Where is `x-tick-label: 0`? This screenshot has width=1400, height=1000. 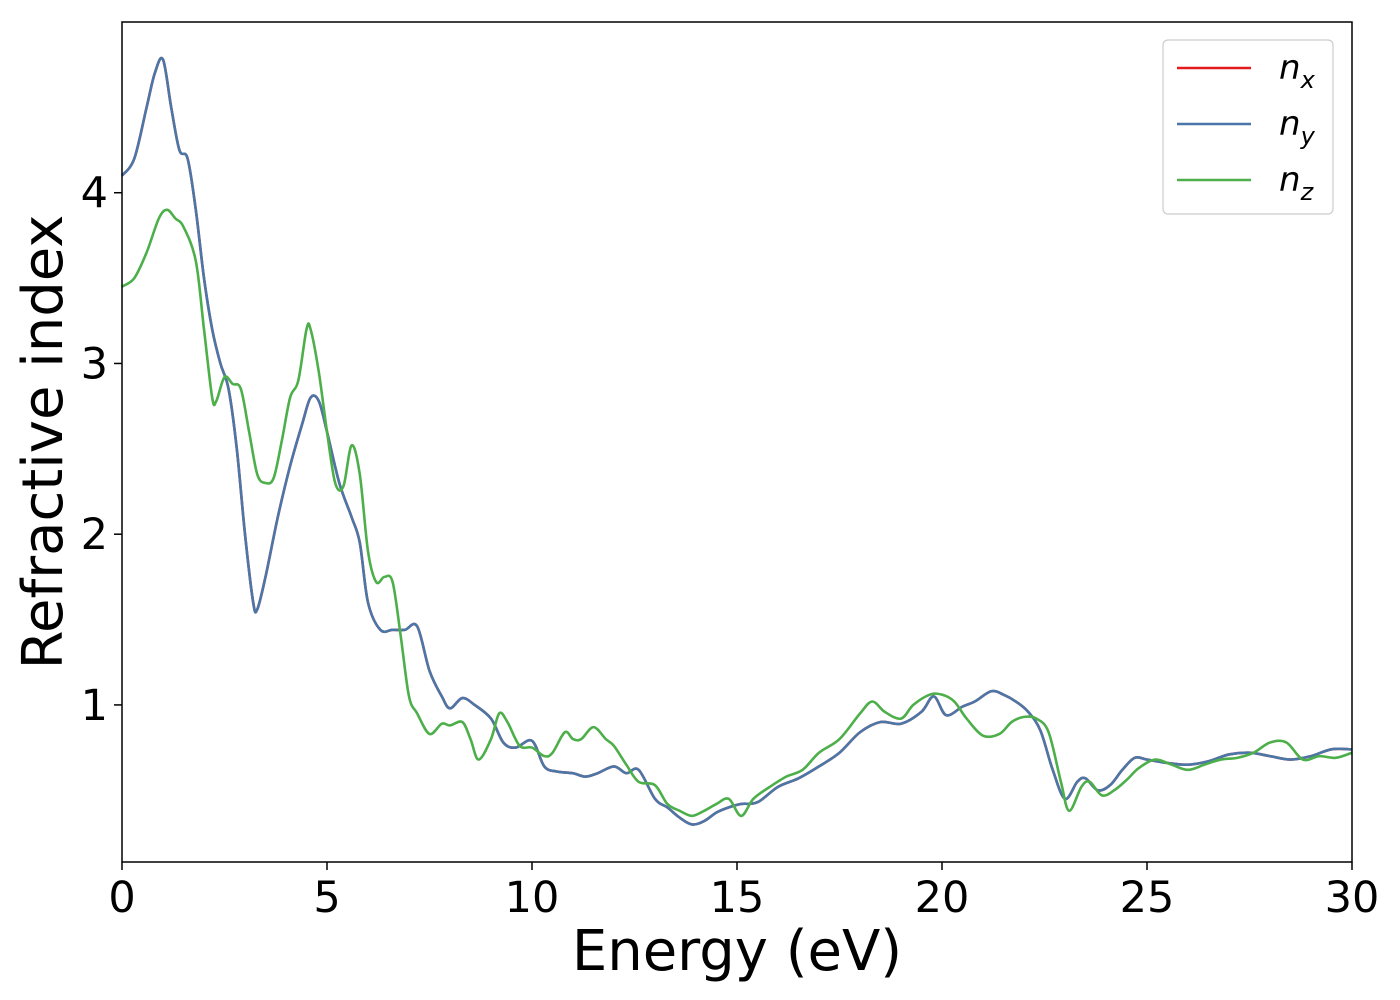 x-tick-label: 0 is located at coordinates (121, 898).